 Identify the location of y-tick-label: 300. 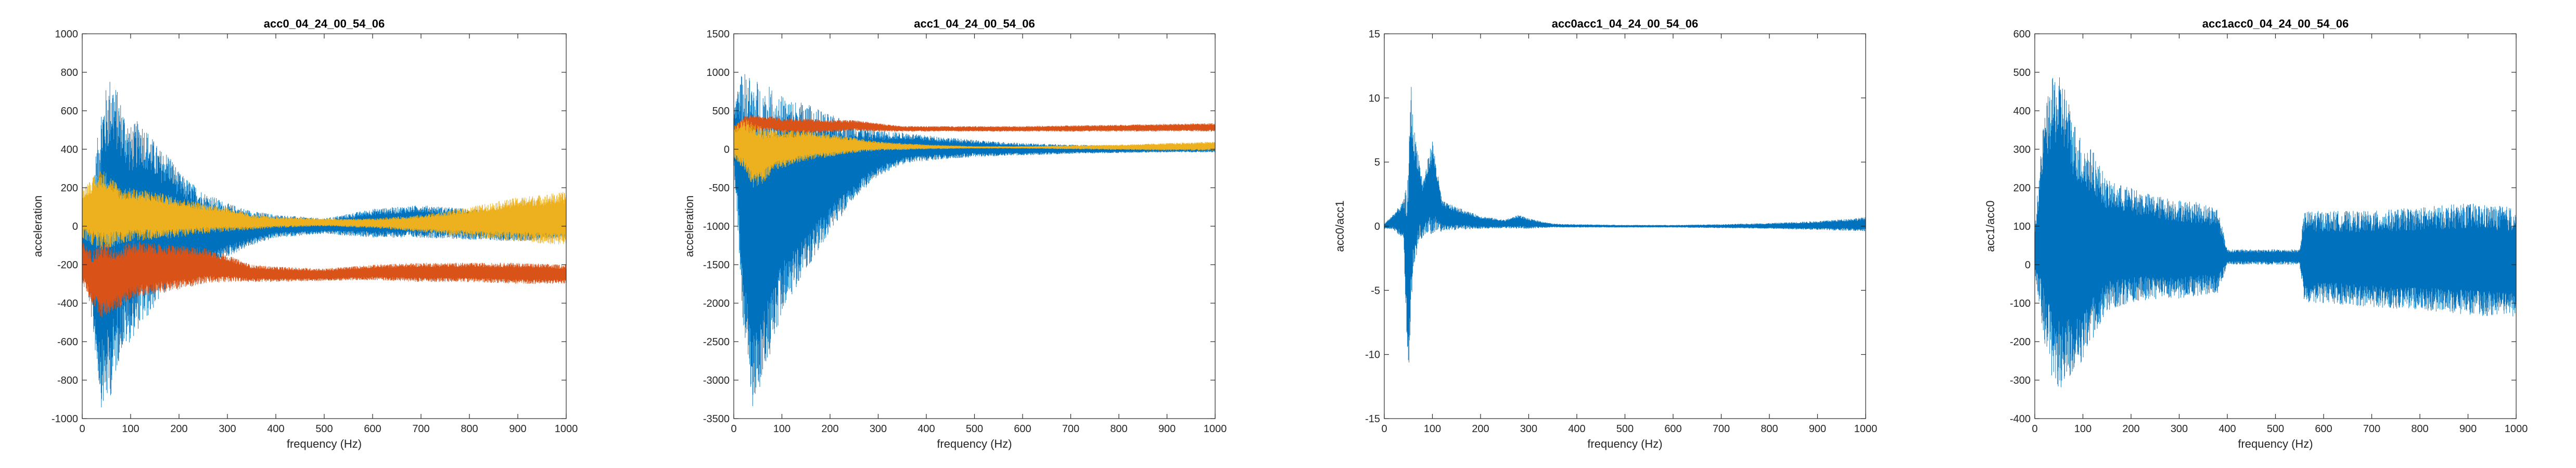
(2022, 149).